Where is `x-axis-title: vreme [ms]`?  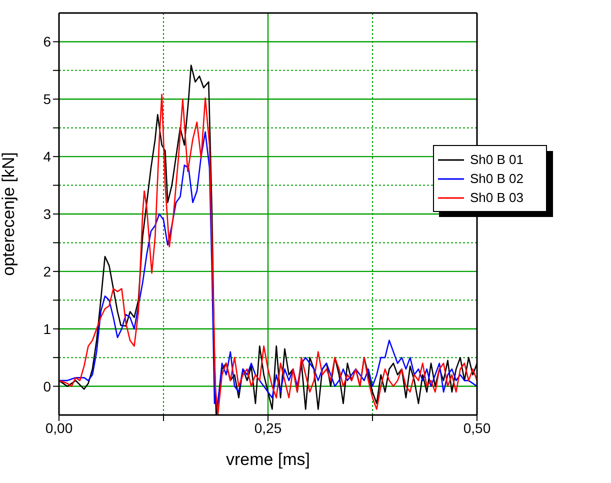
x-axis-title: vreme [ms] is located at coordinates (268, 459).